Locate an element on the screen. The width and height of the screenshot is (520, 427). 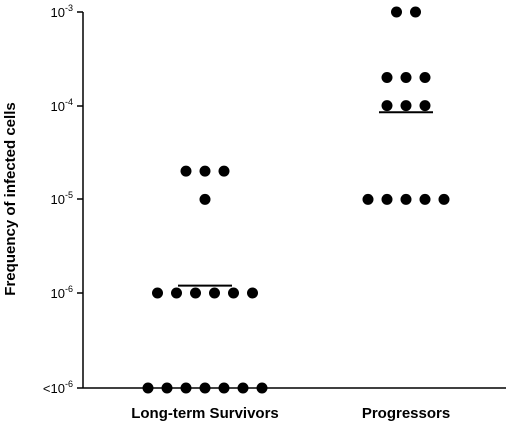
y-tick-label: 10⁻⁴ is located at coordinates (62, 105).